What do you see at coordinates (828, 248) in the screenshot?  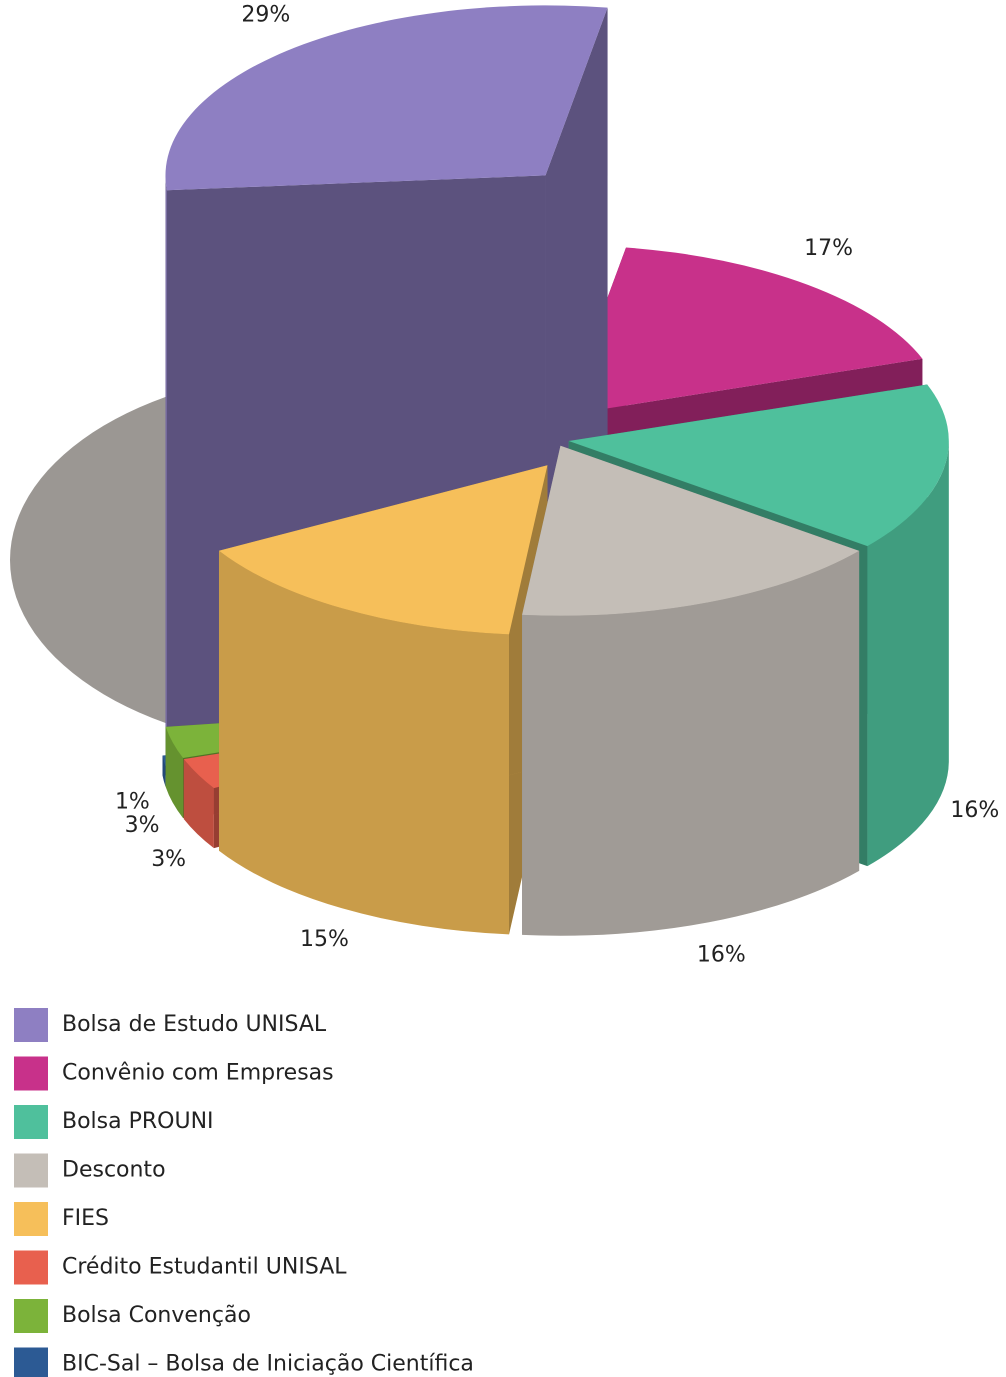 I see `data-label: 17%` at bounding box center [828, 248].